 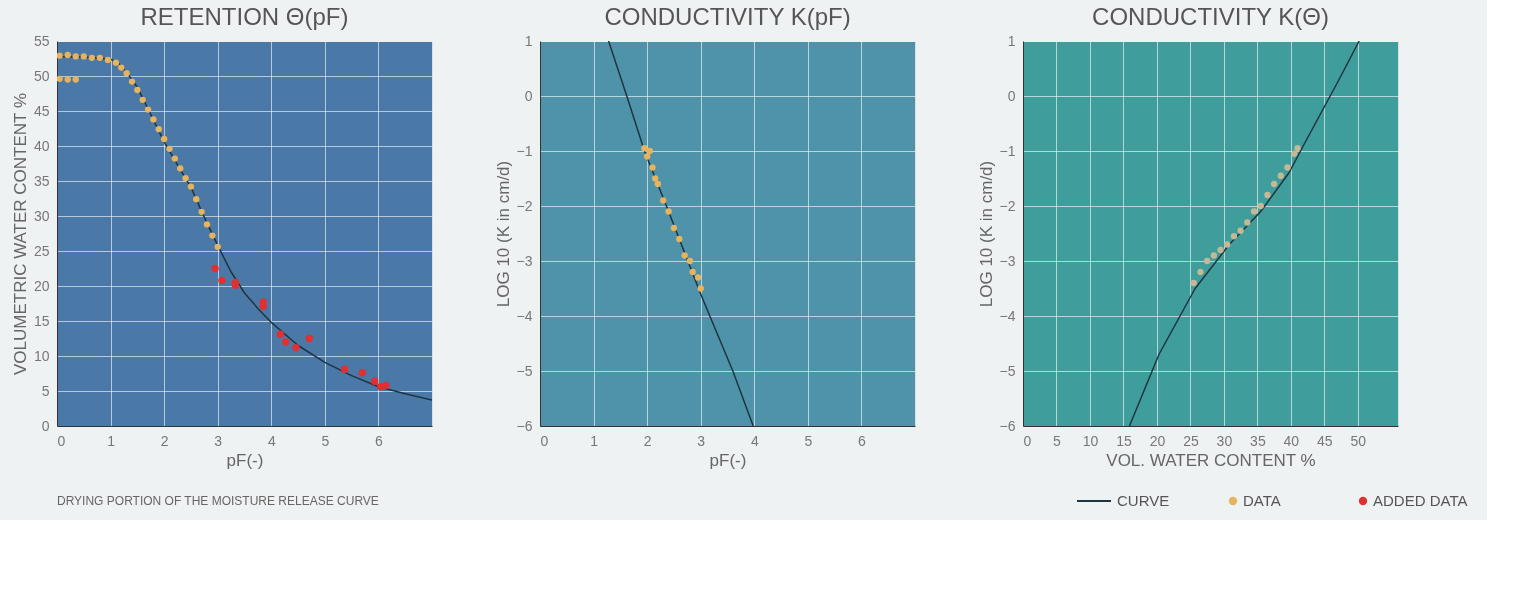 I want to click on y-axis-title: VOLUMETRIC WATER CONTENT %, so click(x=20, y=234).